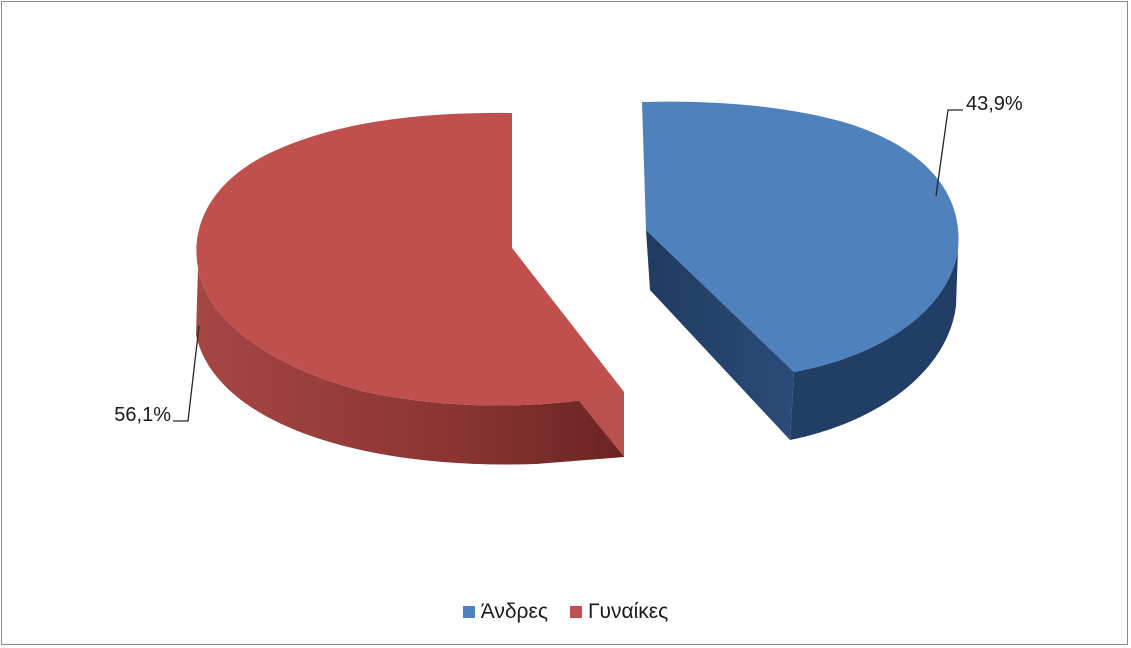  I want to click on legend-swatch-gynaikes, so click(575, 612).